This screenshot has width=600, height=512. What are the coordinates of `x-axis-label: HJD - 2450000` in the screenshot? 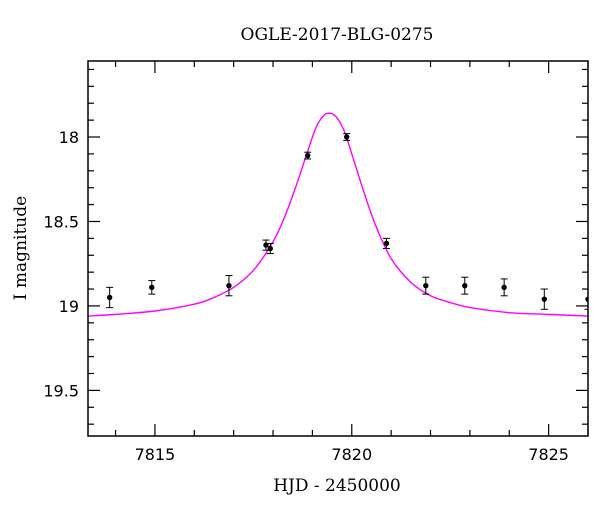 It's located at (337, 486).